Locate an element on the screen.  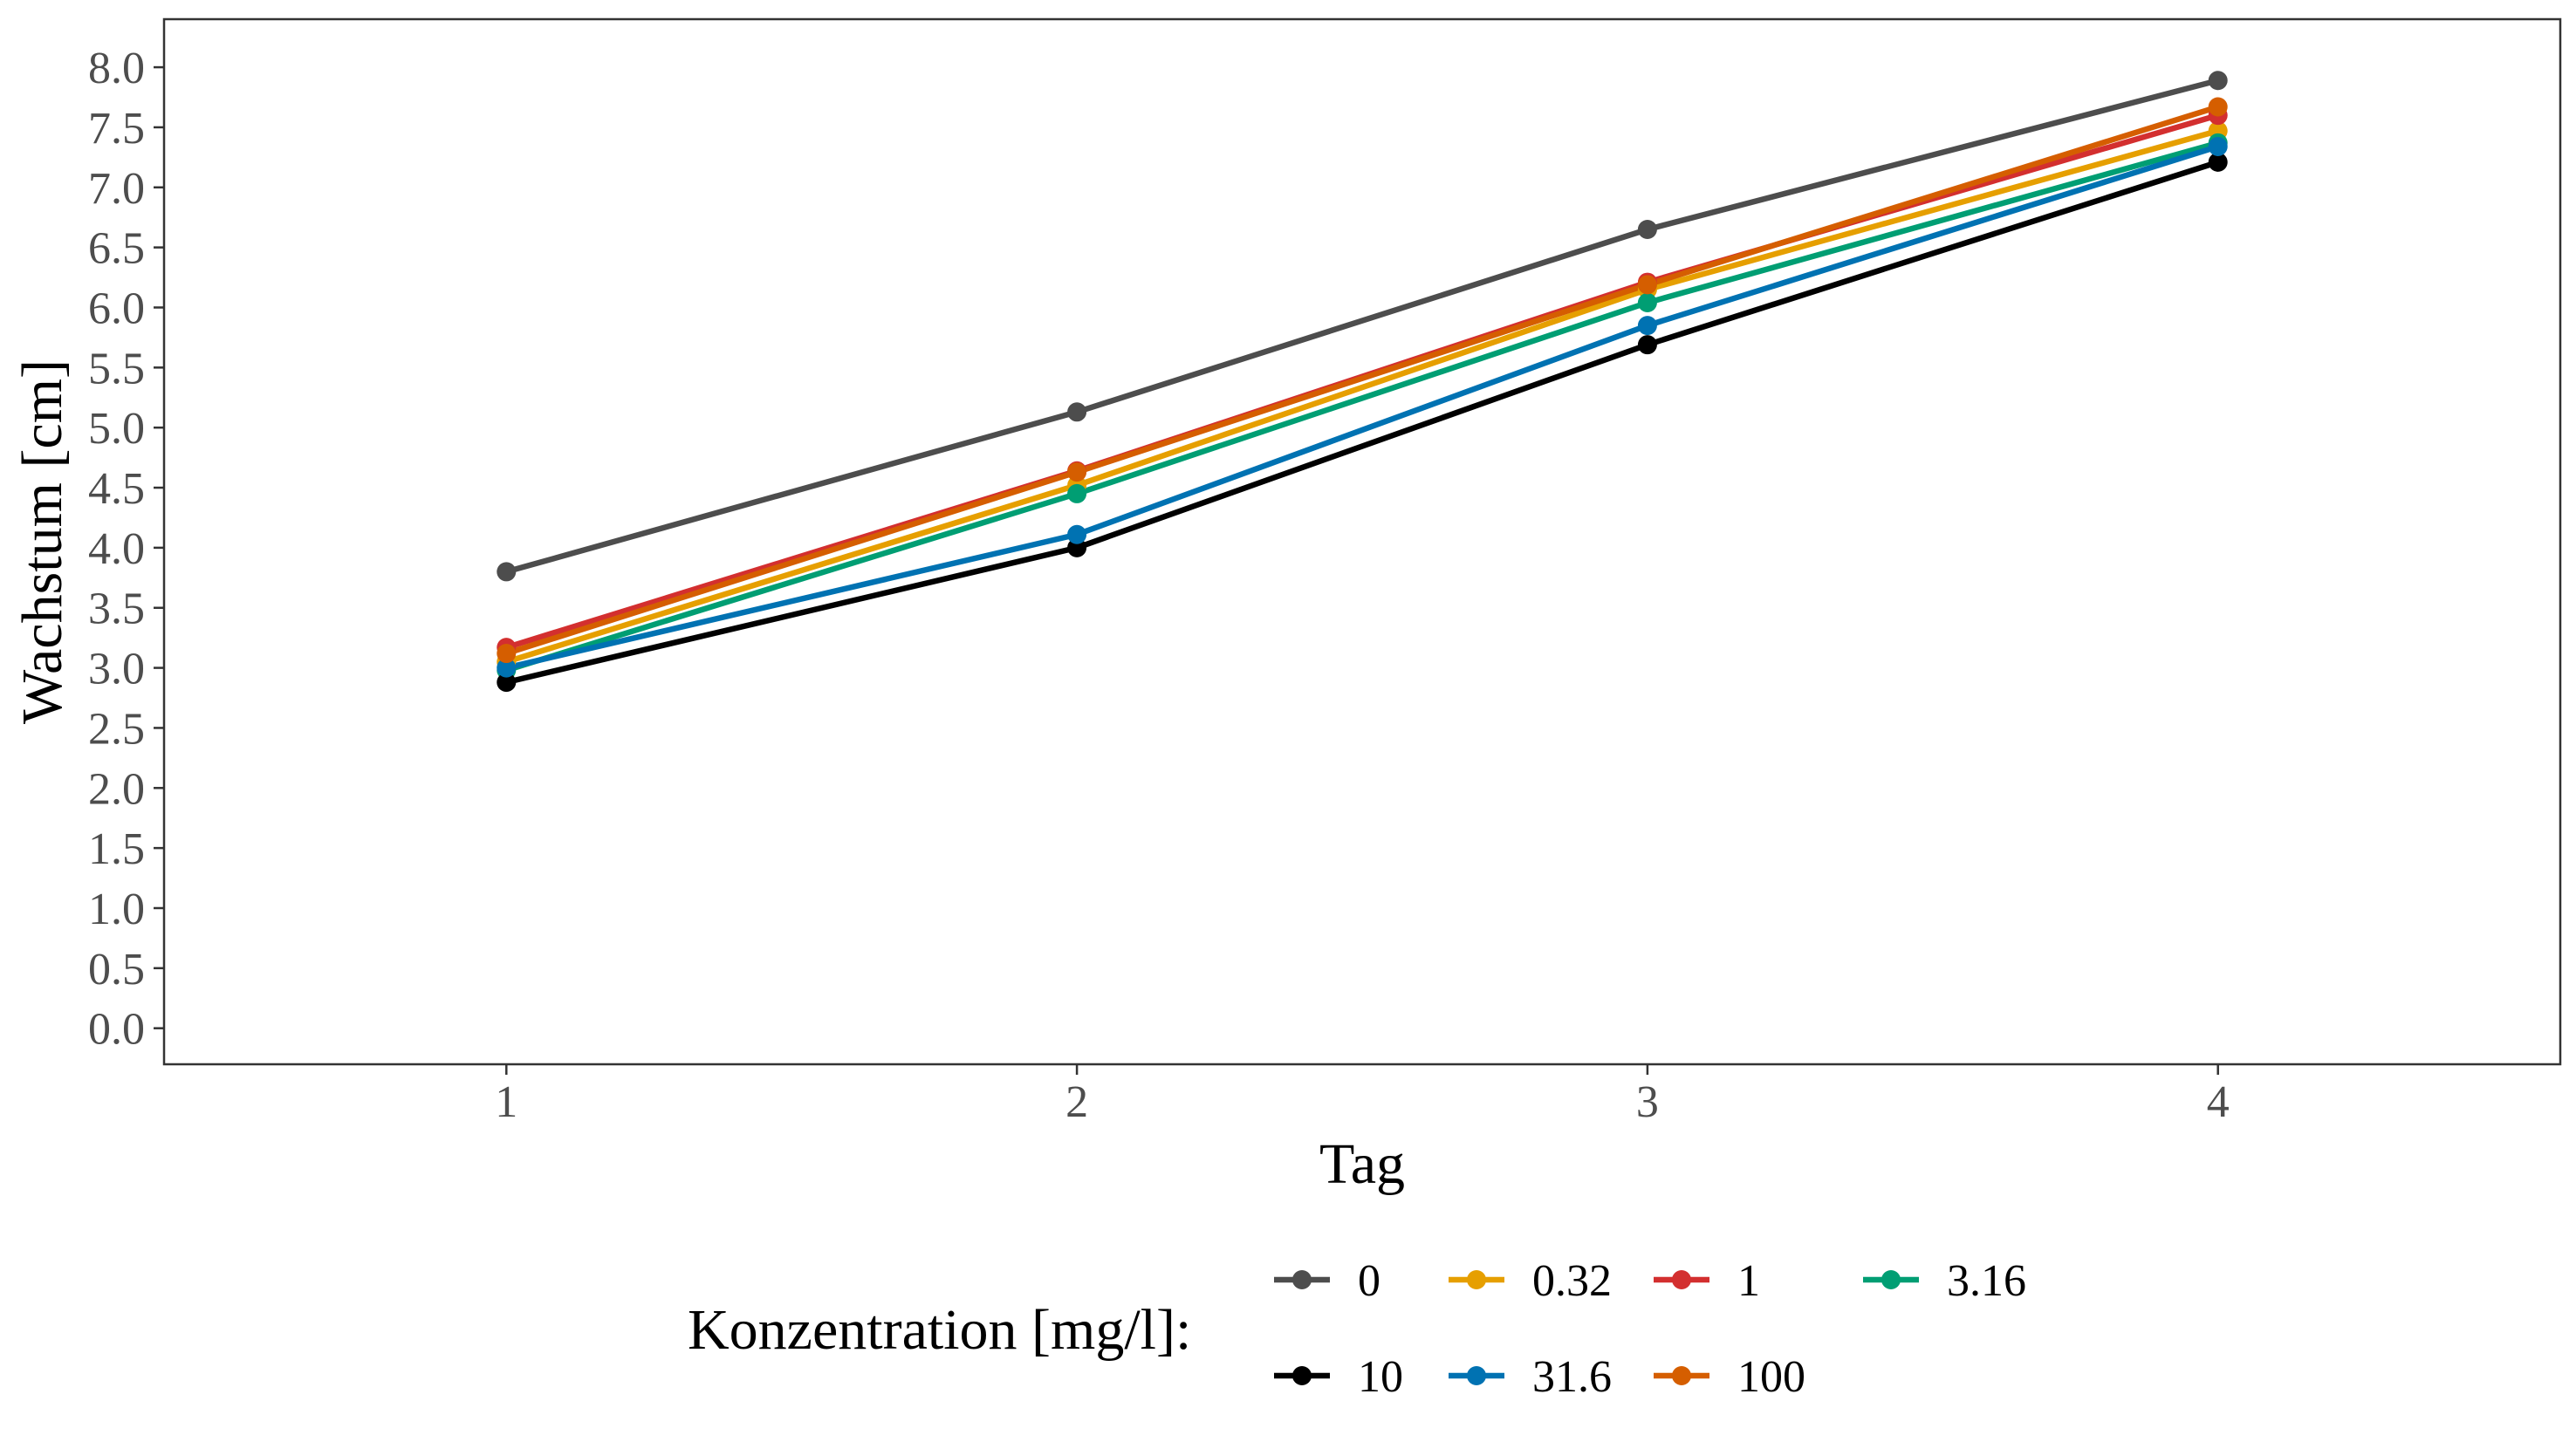
legend-label: 10 is located at coordinates (1380, 1377).